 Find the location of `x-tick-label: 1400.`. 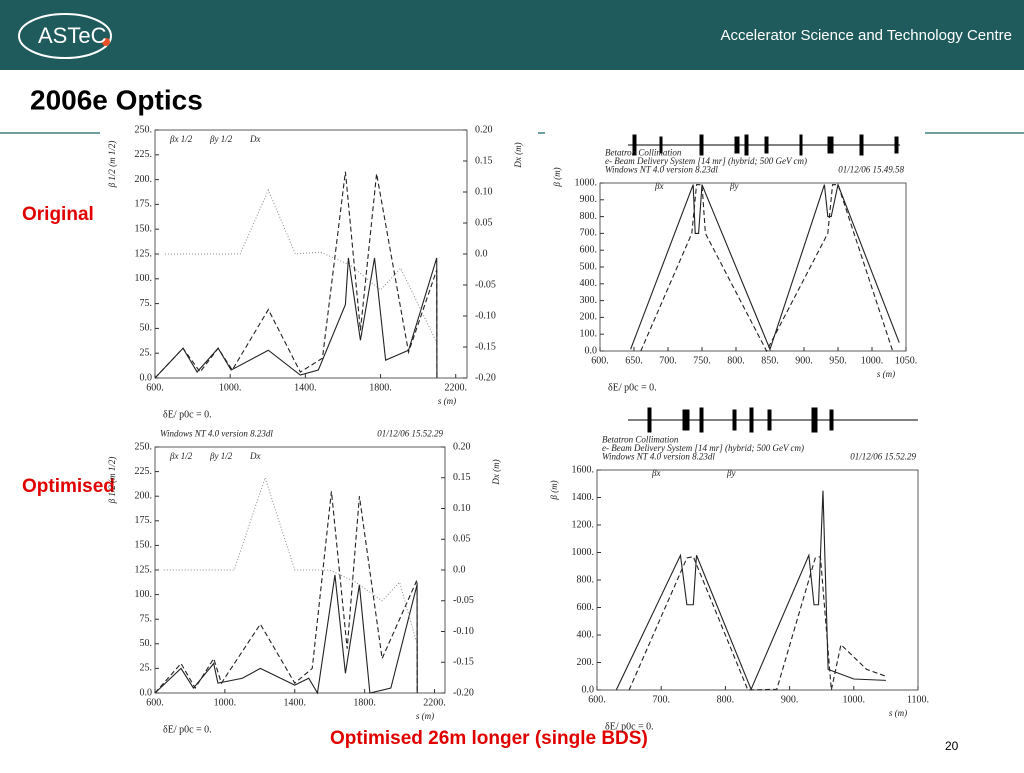

x-tick-label: 1400. is located at coordinates (295, 702).